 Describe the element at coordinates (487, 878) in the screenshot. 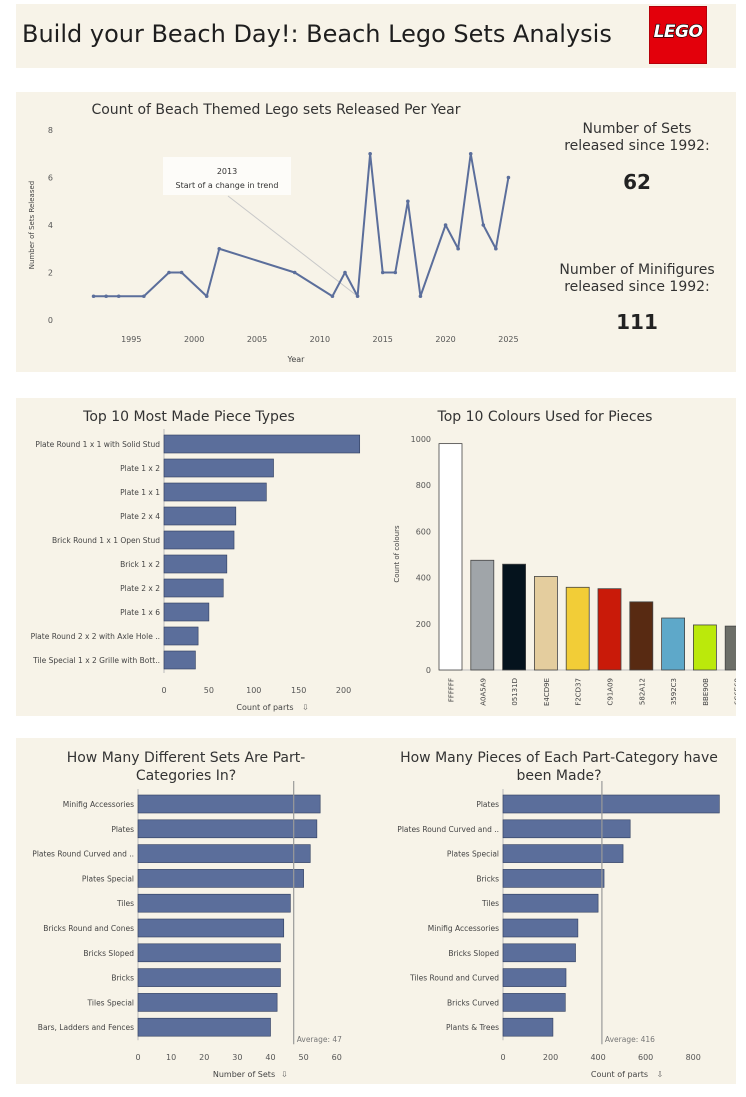

I see `category-label: Bricks` at that location.